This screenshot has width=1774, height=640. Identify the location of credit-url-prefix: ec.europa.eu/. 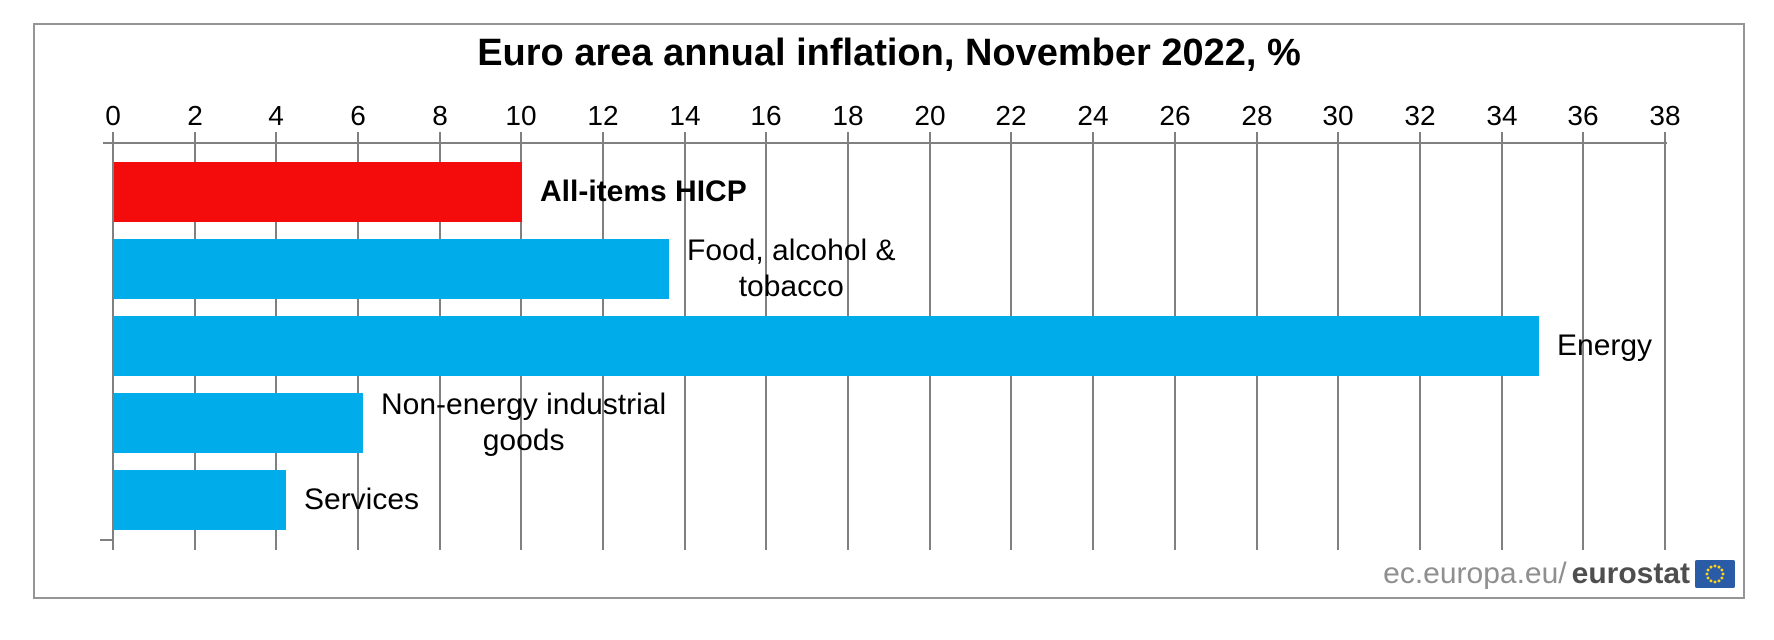
(1475, 573).